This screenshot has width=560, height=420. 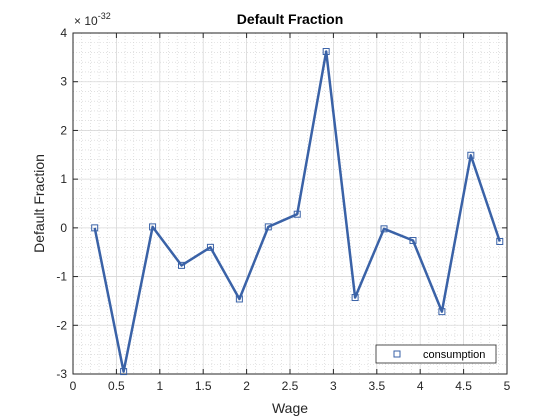 What do you see at coordinates (73, 386) in the screenshot?
I see `x-tick-label: 0` at bounding box center [73, 386].